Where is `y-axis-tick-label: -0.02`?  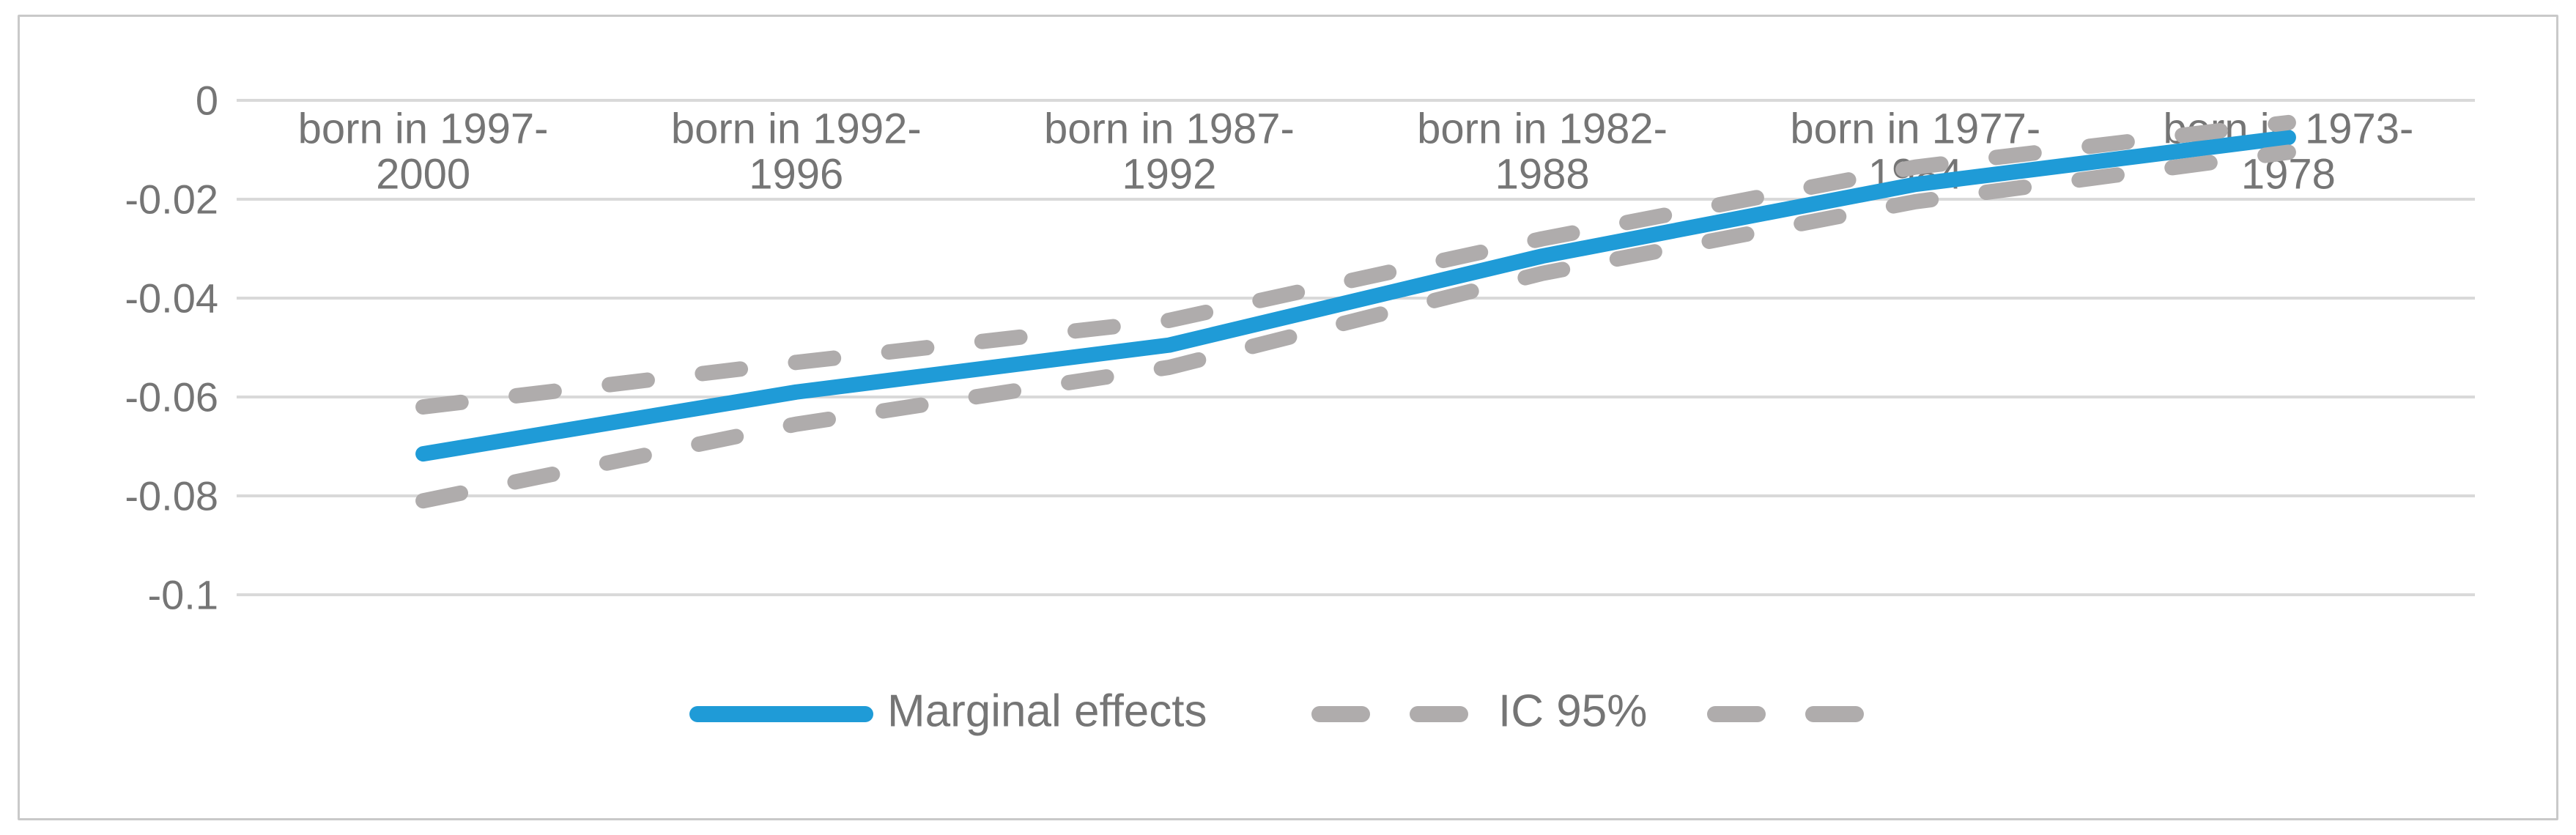 y-axis-tick-label: -0.02 is located at coordinates (171, 200).